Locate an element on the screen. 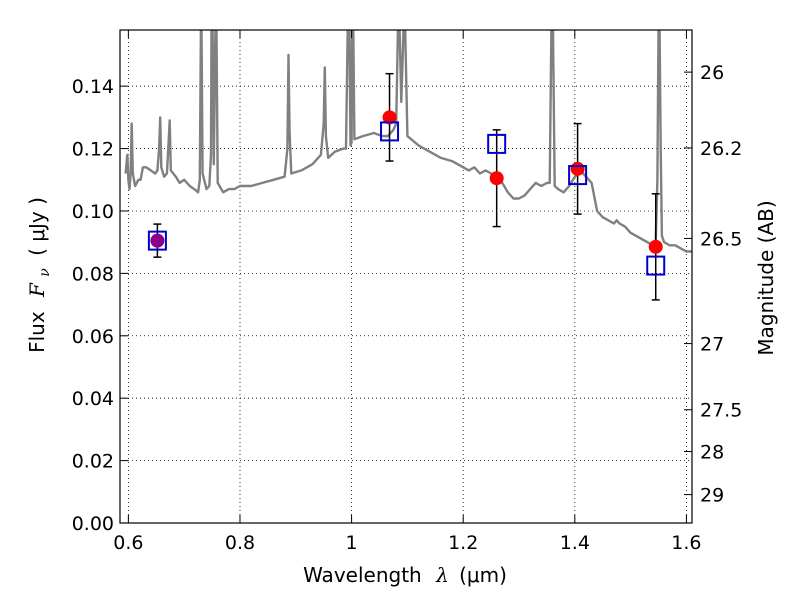 This screenshot has width=800, height=600. x-axis-title-unit: (μm) is located at coordinates (483, 575).